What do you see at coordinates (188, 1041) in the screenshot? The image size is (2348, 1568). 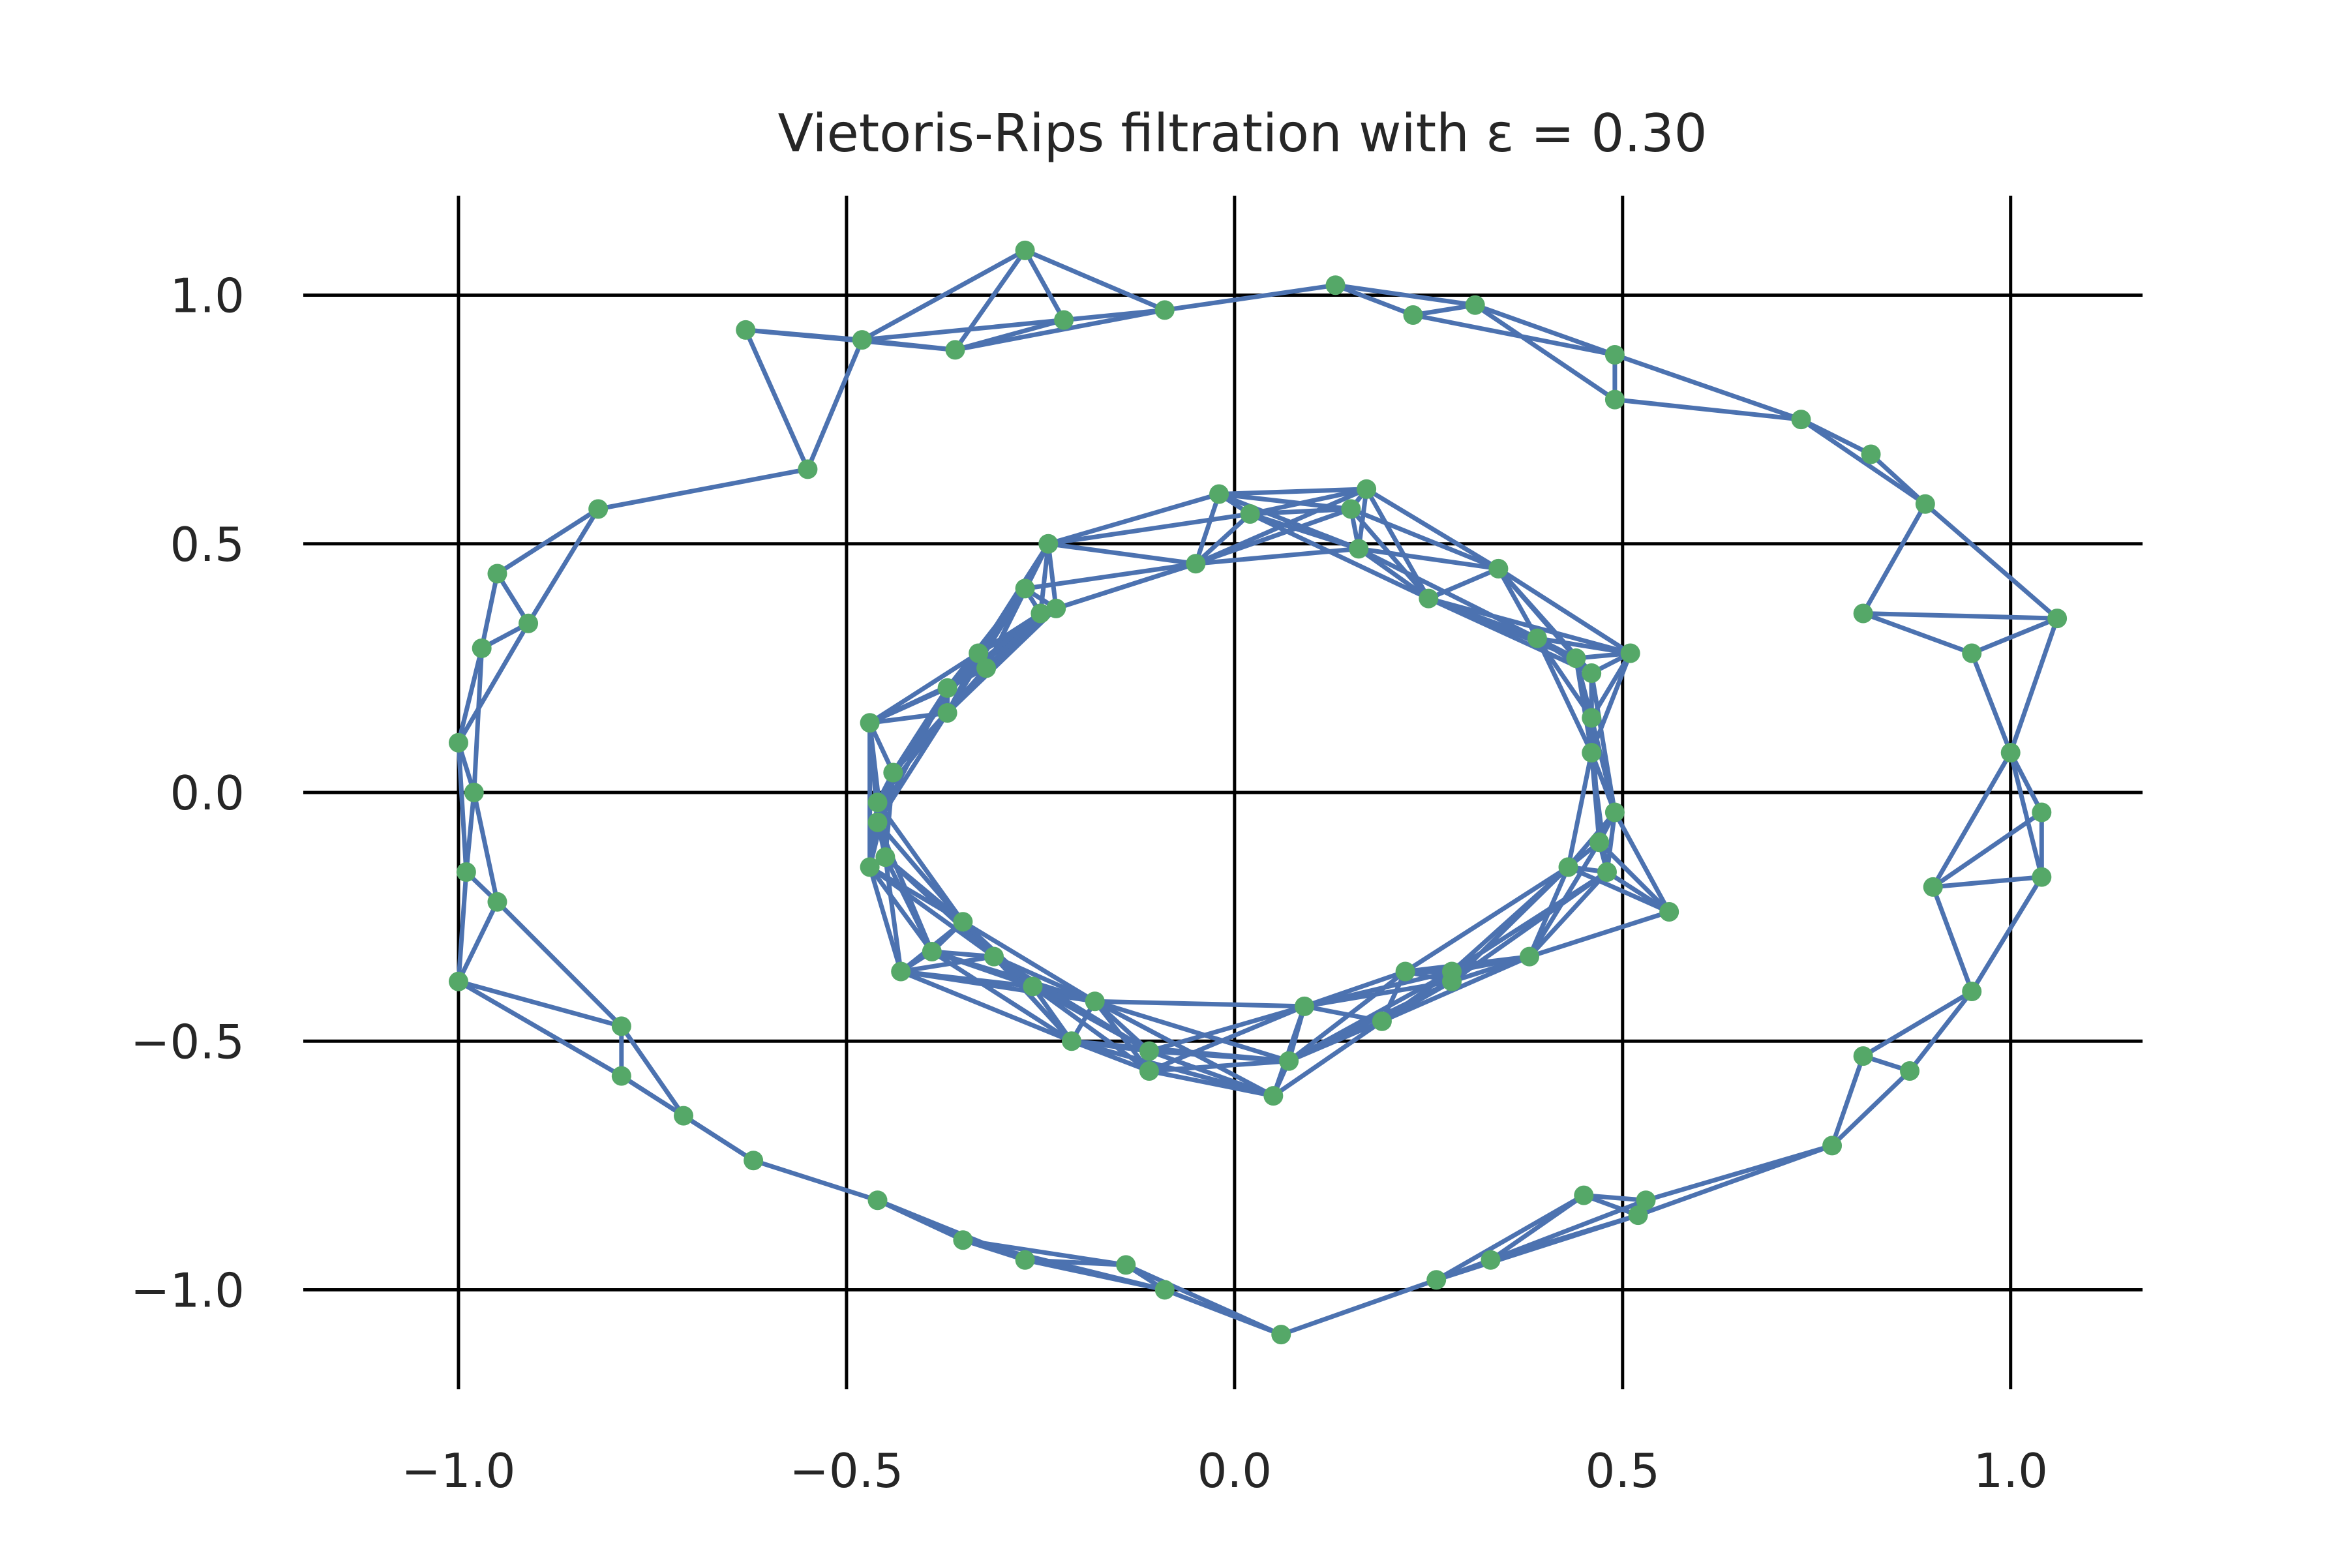 I see `y-tick-label: −0.5` at bounding box center [188, 1041].